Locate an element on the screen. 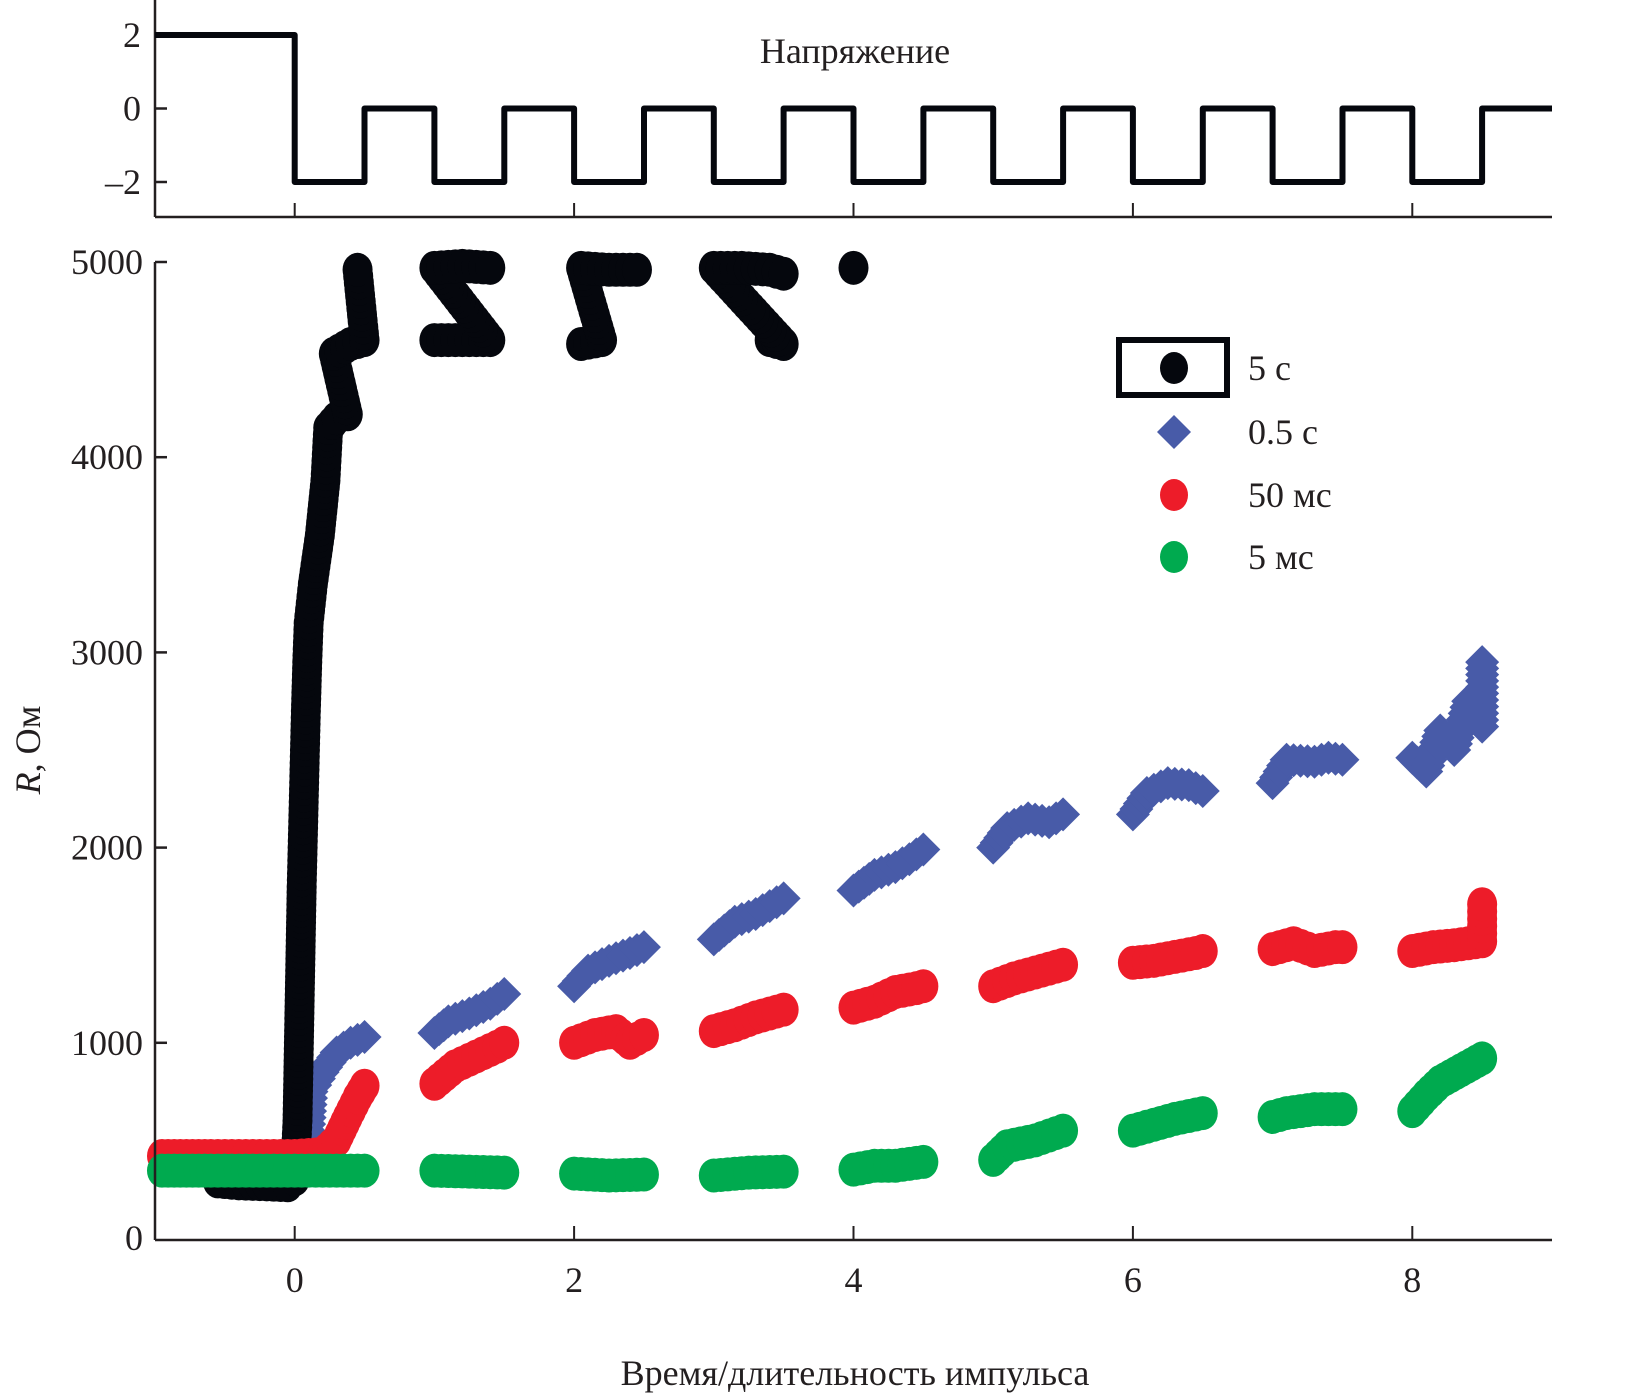 The width and height of the screenshot is (1632, 1399). voltage-y-tick-label: 0 is located at coordinates (132, 109).